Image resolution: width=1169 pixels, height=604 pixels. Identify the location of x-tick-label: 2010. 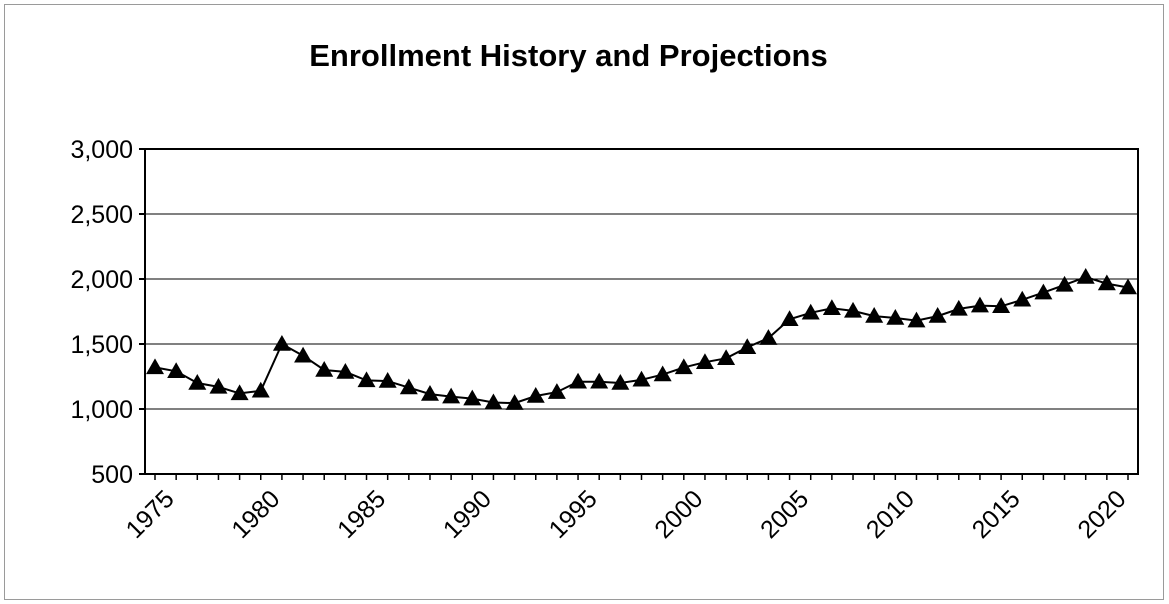
(890, 514).